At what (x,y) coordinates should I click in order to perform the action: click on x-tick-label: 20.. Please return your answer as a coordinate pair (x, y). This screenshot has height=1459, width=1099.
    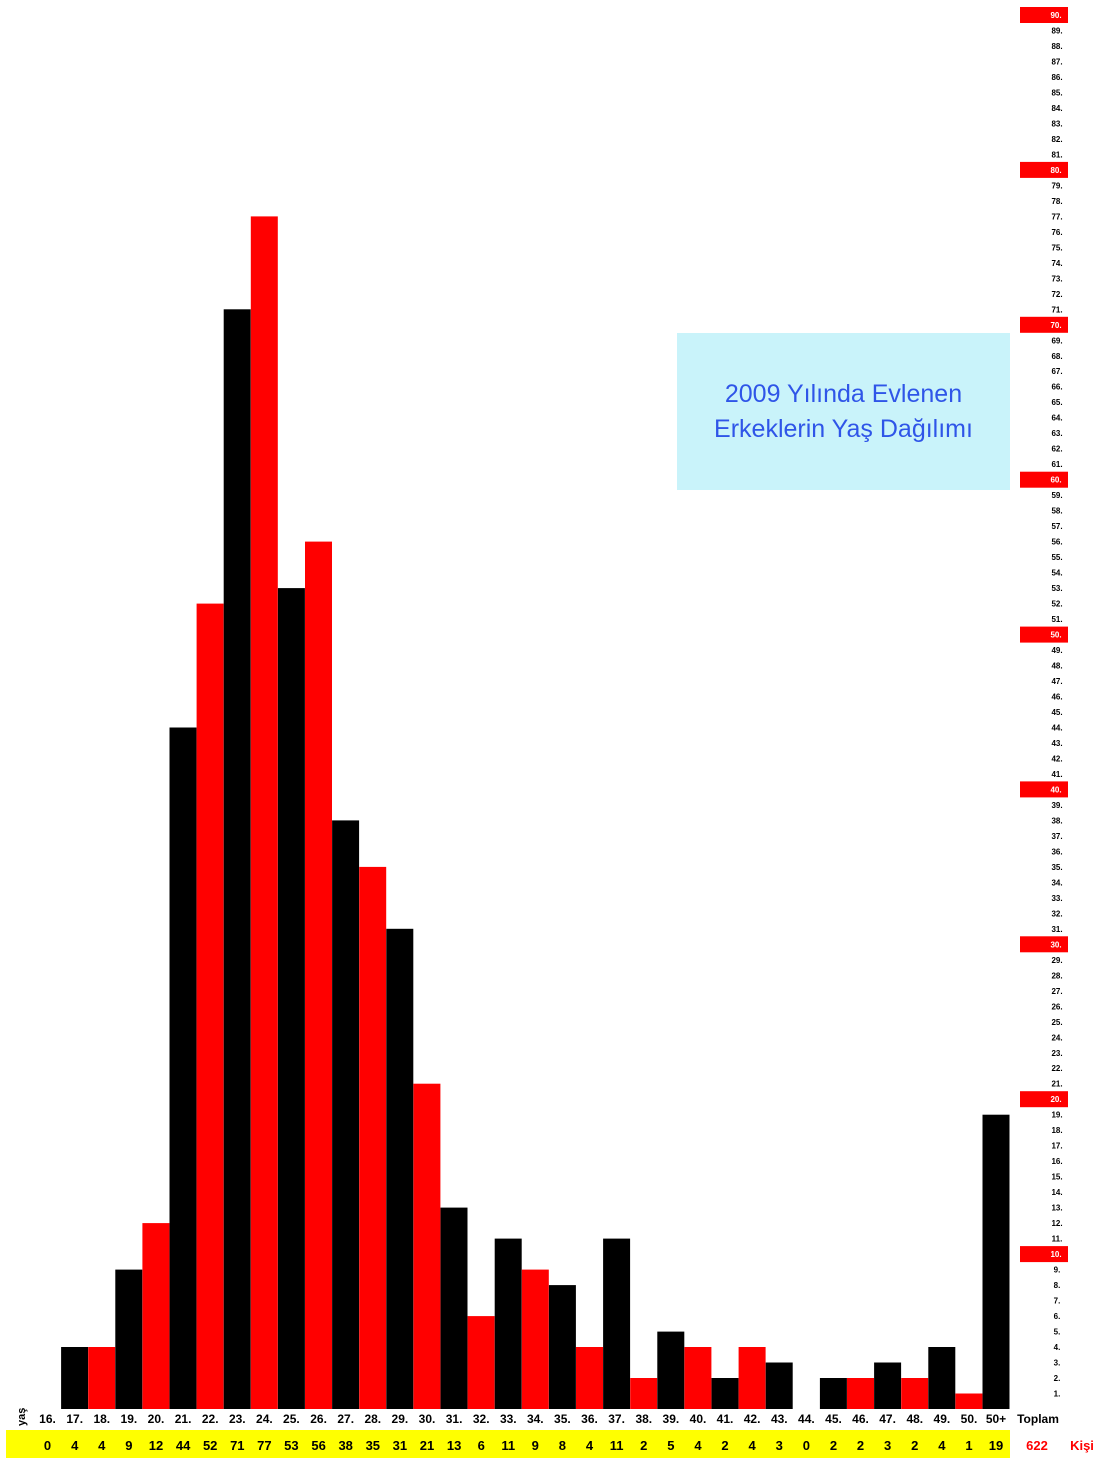
    Looking at the image, I should click on (156, 1419).